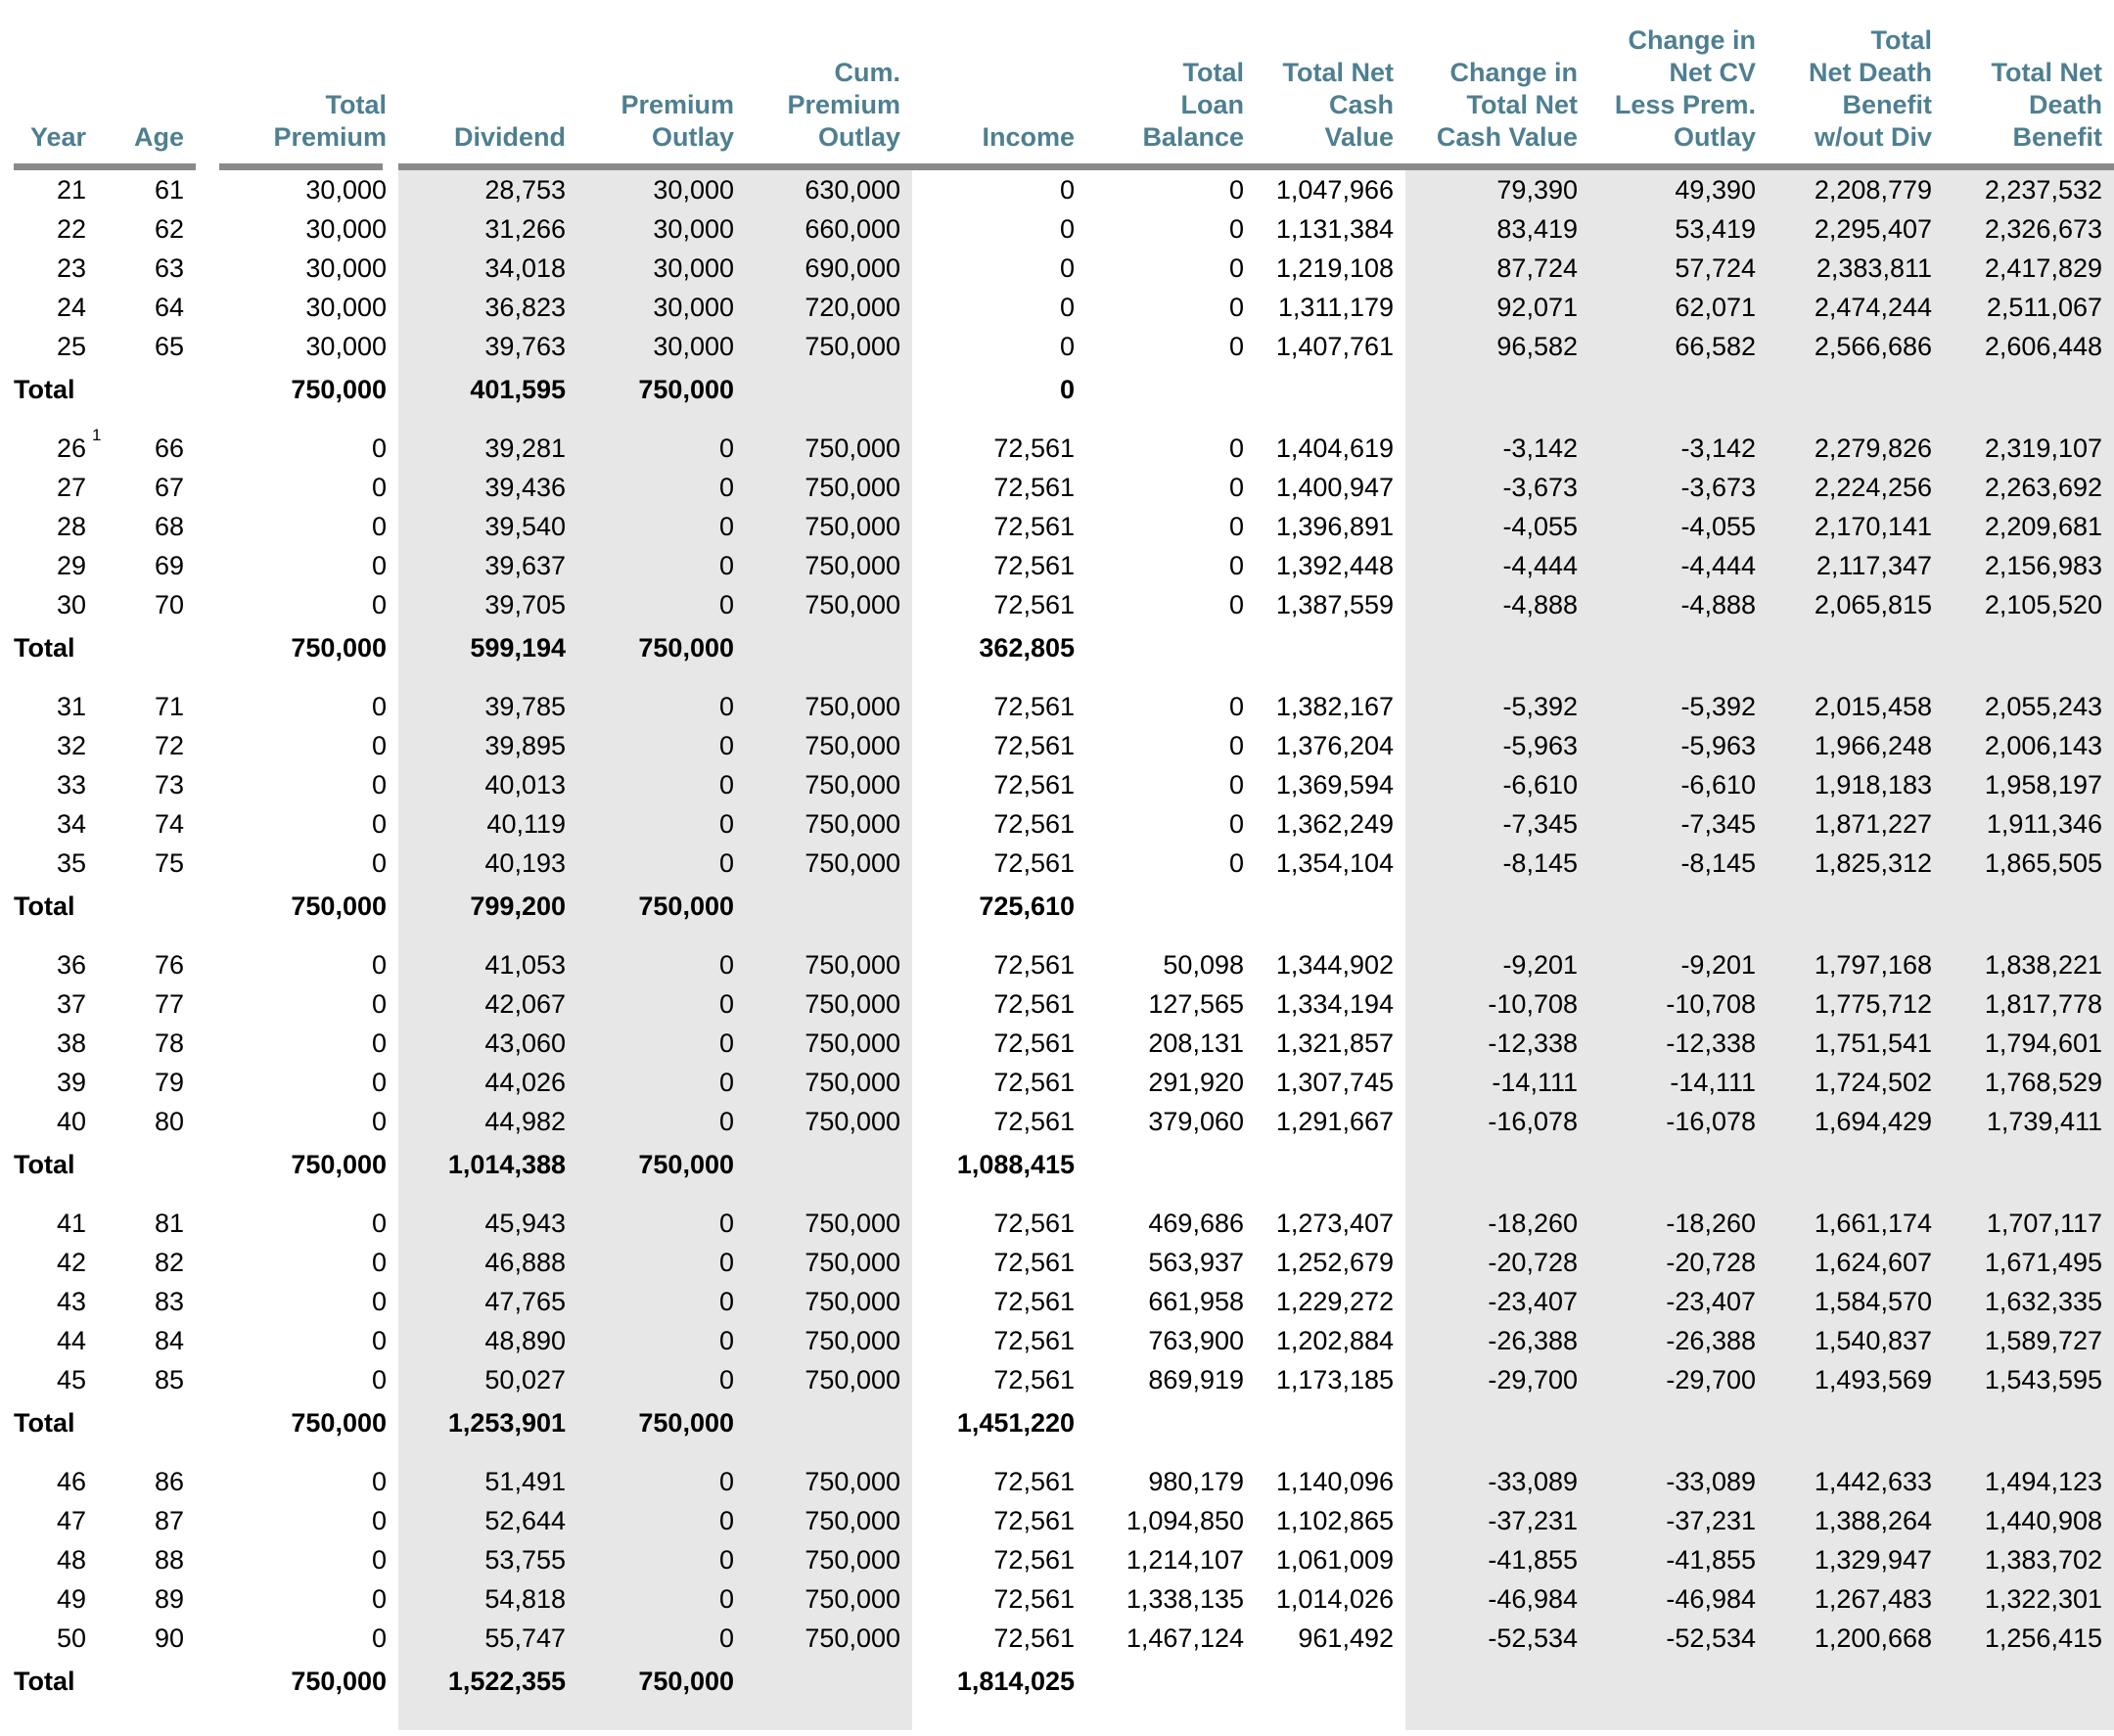 This screenshot has width=2114, height=1736. Describe the element at coordinates (525, 565) in the screenshot. I see `table-cell: 39,637` at that location.